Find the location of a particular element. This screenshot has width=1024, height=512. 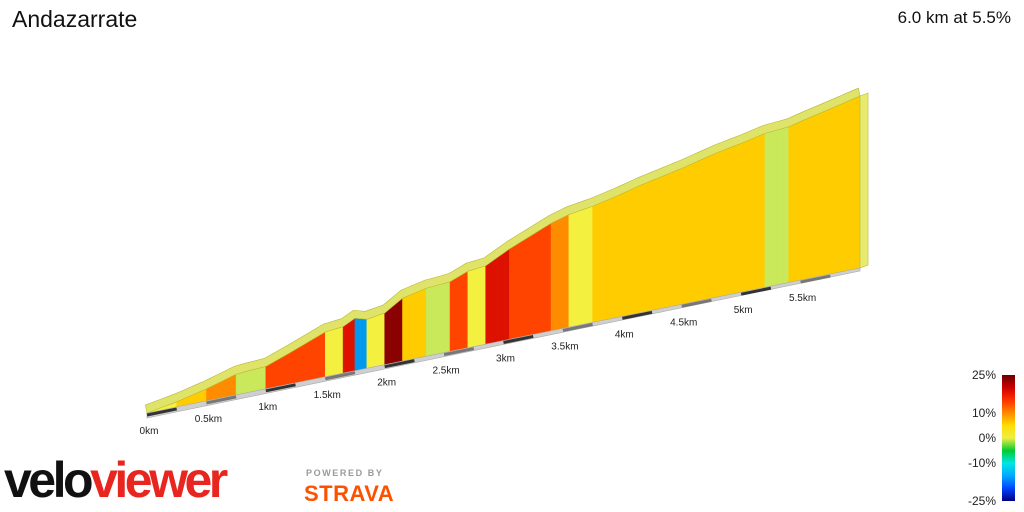

veloviewer-logo: veloviewer is located at coordinates (116, 480).